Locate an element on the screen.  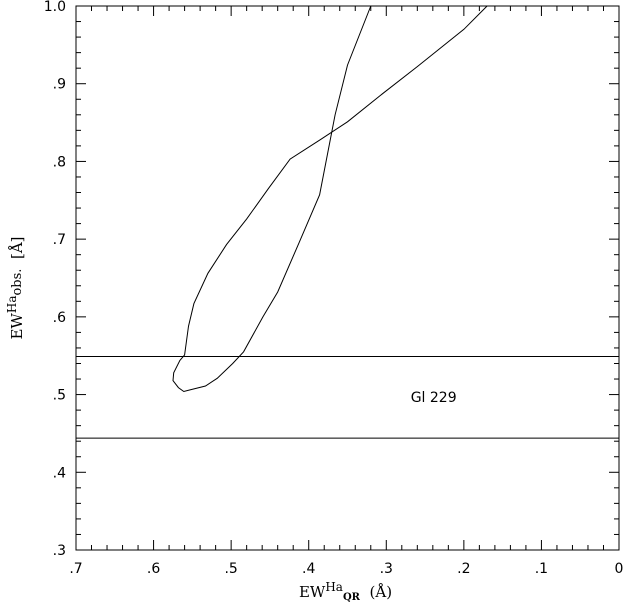
x-tick-label: .1 is located at coordinates (541, 569).